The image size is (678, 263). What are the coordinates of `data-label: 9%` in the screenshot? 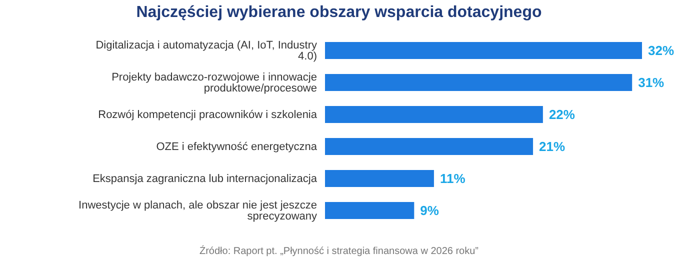 It's located at (430, 210).